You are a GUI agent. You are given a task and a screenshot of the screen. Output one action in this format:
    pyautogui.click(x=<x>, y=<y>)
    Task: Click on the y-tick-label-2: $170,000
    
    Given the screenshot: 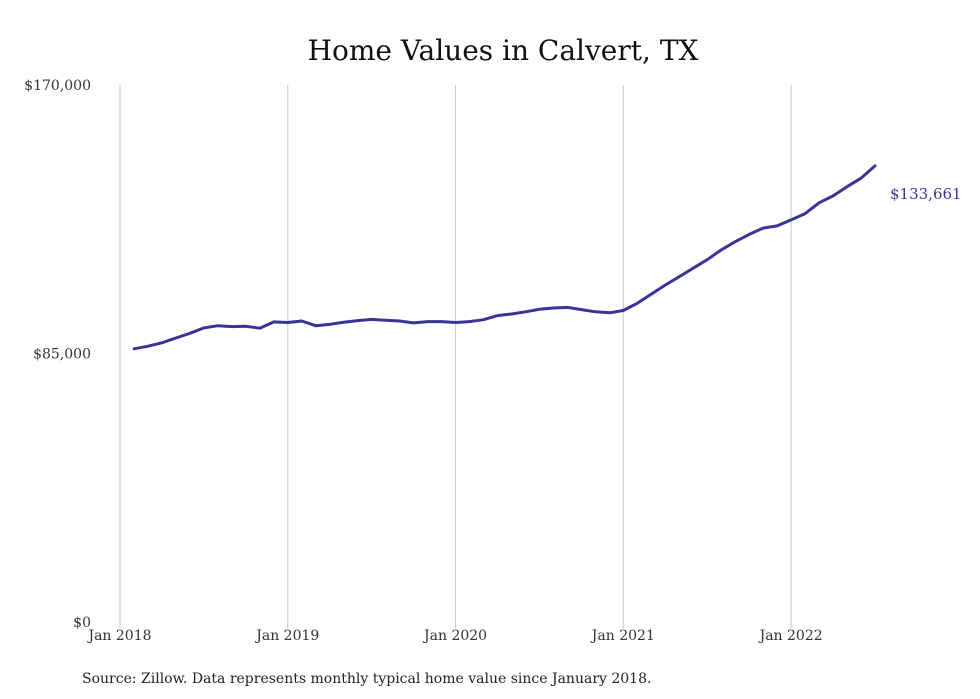 What is the action you would take?
    pyautogui.click(x=57, y=86)
    